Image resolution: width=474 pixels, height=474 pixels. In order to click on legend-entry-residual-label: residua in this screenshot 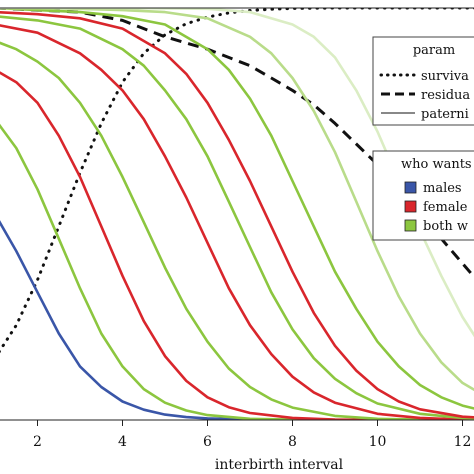, I will do `click(445, 95)`.